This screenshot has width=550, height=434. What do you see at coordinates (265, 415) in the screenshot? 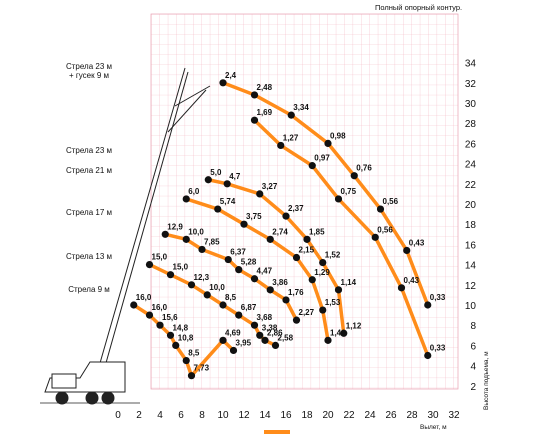
I see `x-tick-label: 14` at bounding box center [265, 415].